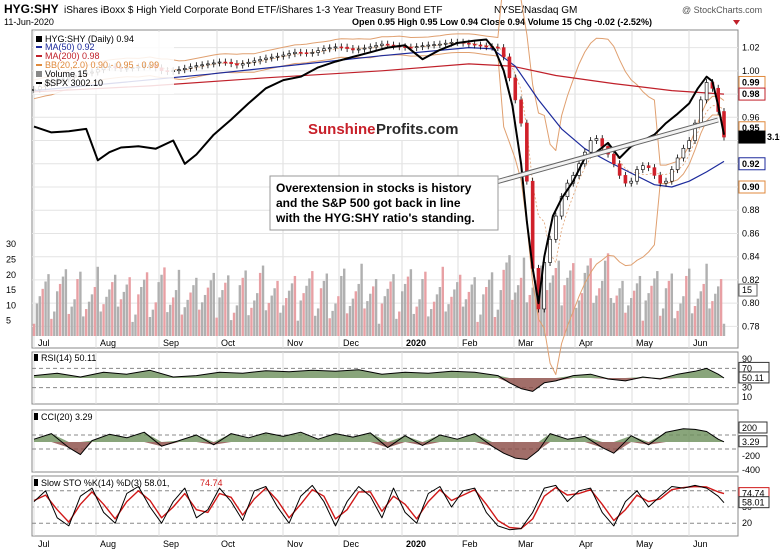 This screenshot has width=780, height=552. I want to click on price-axis-label-0.86: 0.86, so click(751, 233).